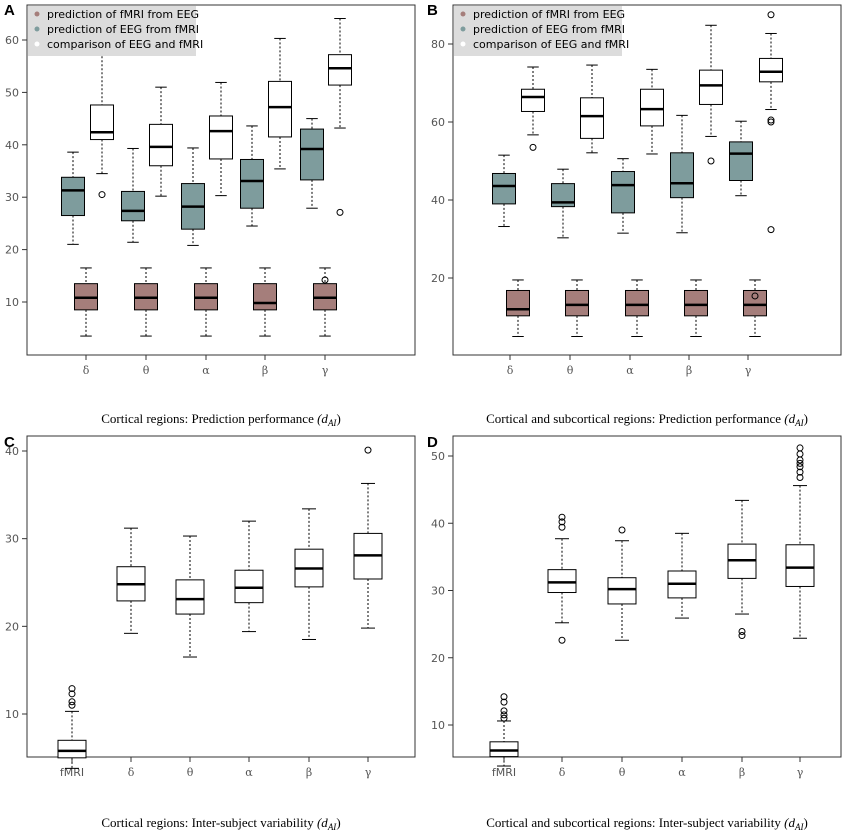 The width and height of the screenshot is (850, 835). What do you see at coordinates (432, 10) in the screenshot?
I see `panel-letter: B` at bounding box center [432, 10].